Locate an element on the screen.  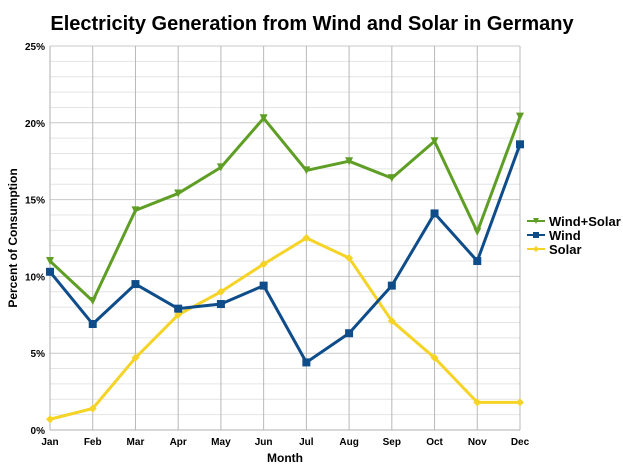
x-tick-label: Sep is located at coordinates (392, 442).